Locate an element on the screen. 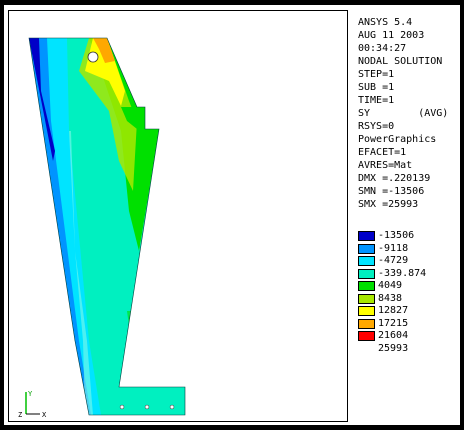 Image resolution: width=464 pixels, height=430 pixels. legend-row: -13506 is located at coordinates (410, 237).